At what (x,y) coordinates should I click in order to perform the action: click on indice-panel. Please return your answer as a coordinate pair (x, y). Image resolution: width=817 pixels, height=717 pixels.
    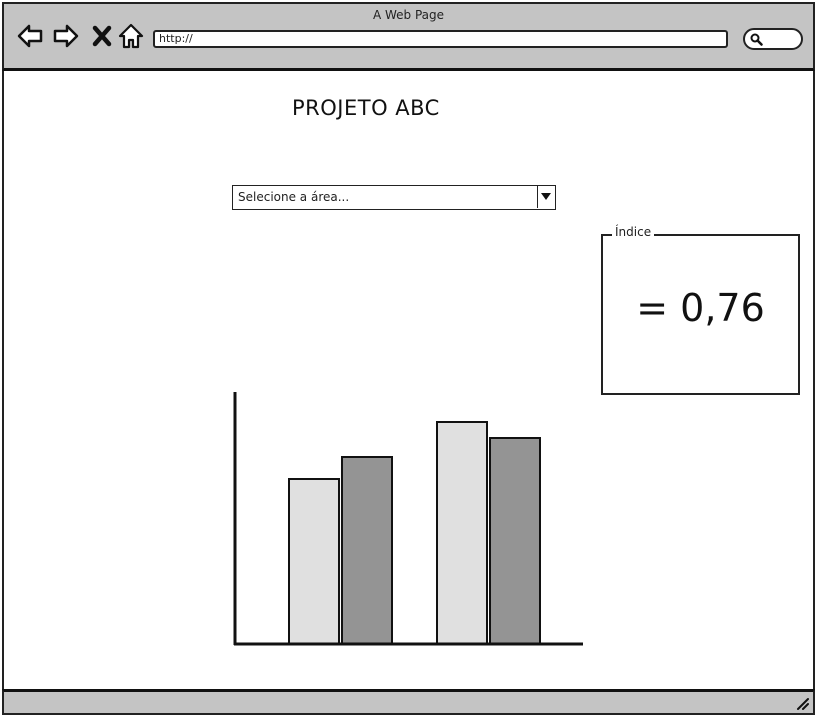
    Looking at the image, I should click on (700, 314).